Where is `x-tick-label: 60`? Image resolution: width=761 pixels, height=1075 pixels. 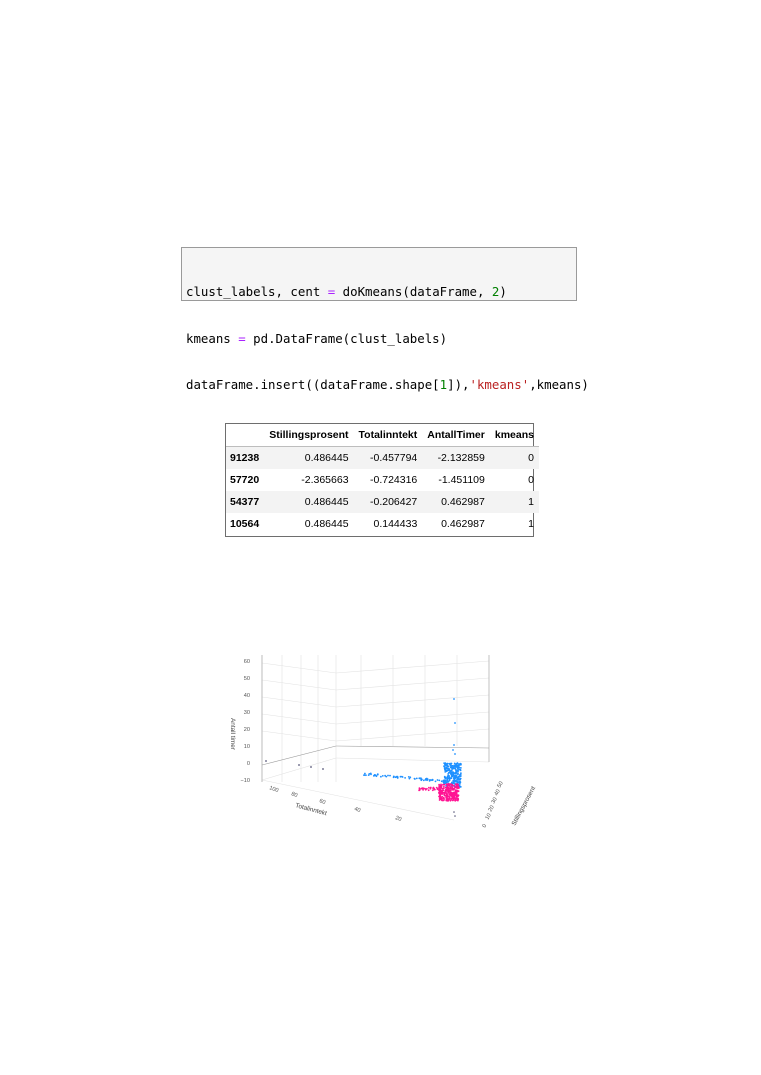 x-tick-label: 60 is located at coordinates (322, 802).